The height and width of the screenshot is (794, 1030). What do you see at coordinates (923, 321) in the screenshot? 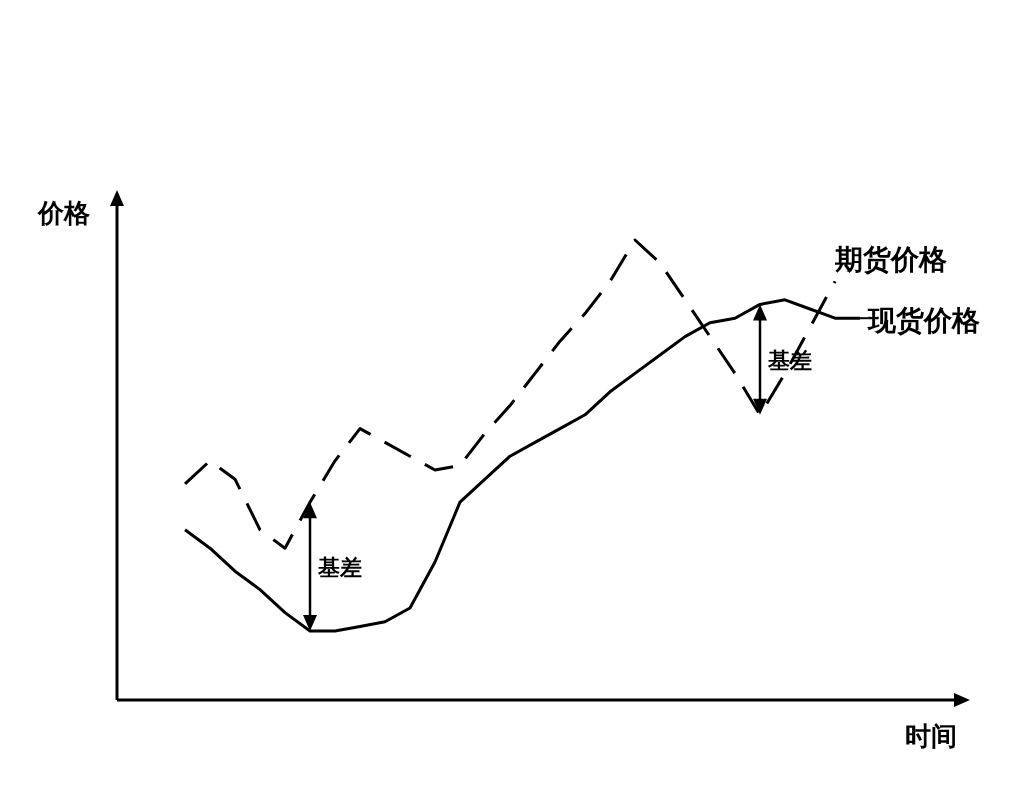
I see `legend-label: 现货价格` at bounding box center [923, 321].